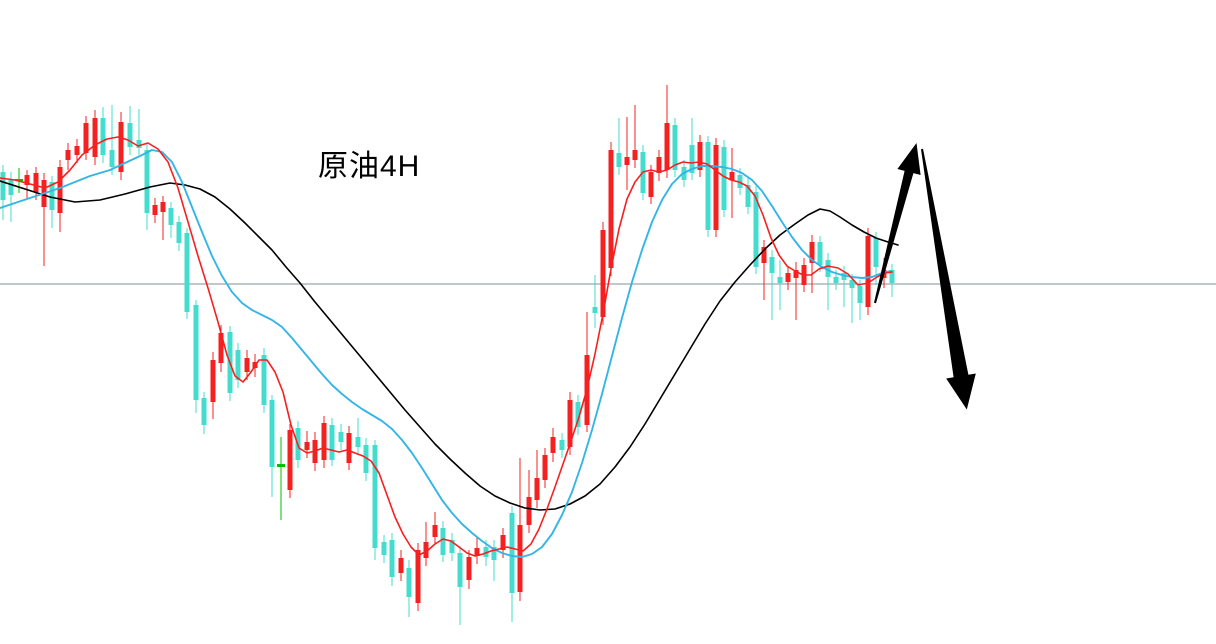 This screenshot has width=1216, height=644. What do you see at coordinates (897, 223) in the screenshot?
I see `up-arrow-annotation` at bounding box center [897, 223].